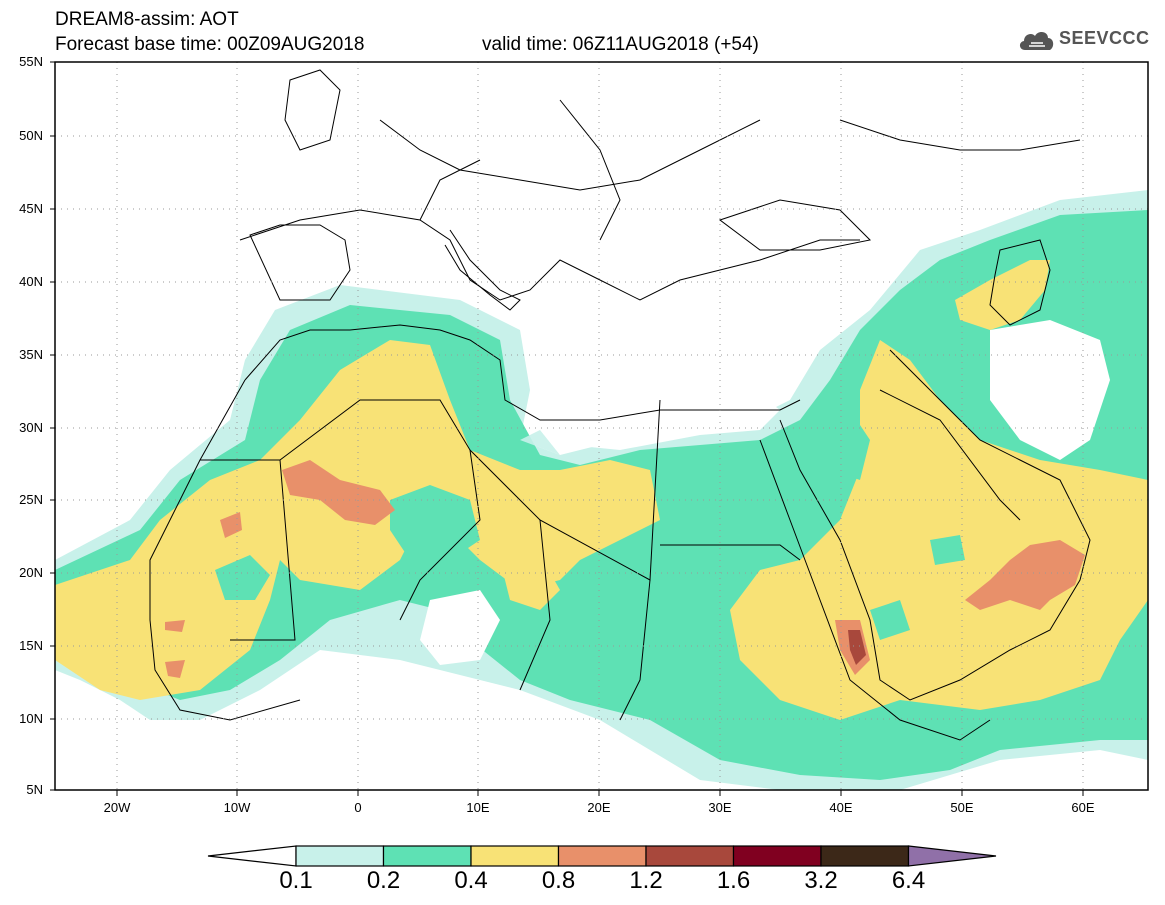 The width and height of the screenshot is (1165, 905). Describe the element at coordinates (599, 807) in the screenshot. I see `lon-label-20e: 20E` at that location.